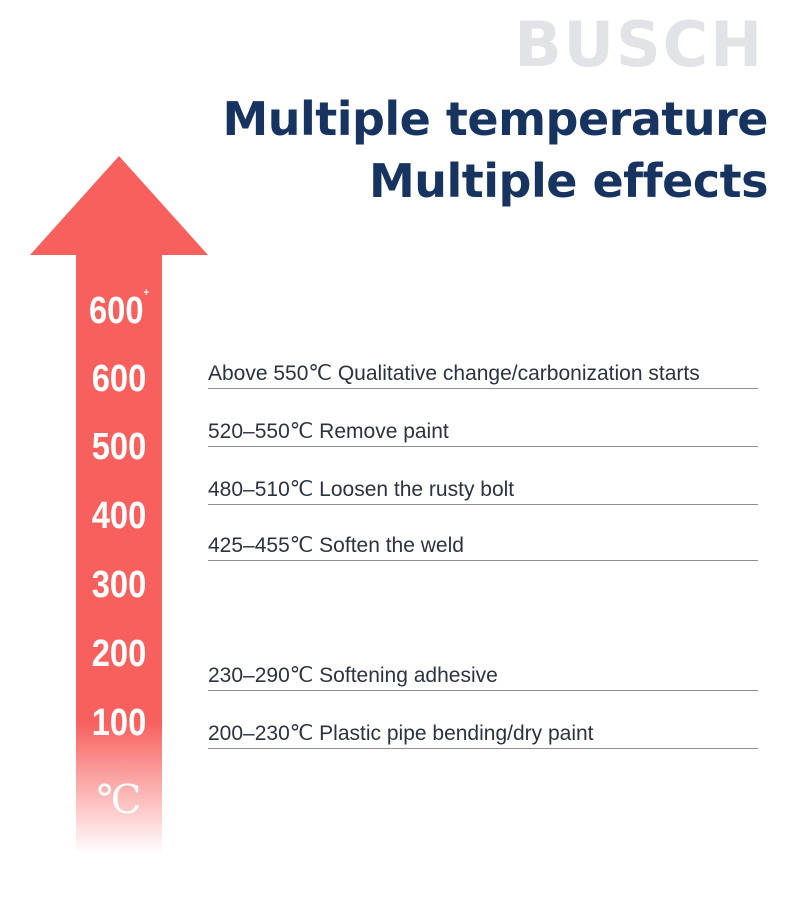  What do you see at coordinates (495, 119) in the screenshot?
I see `headline-line-1: Multiple temperature` at bounding box center [495, 119].